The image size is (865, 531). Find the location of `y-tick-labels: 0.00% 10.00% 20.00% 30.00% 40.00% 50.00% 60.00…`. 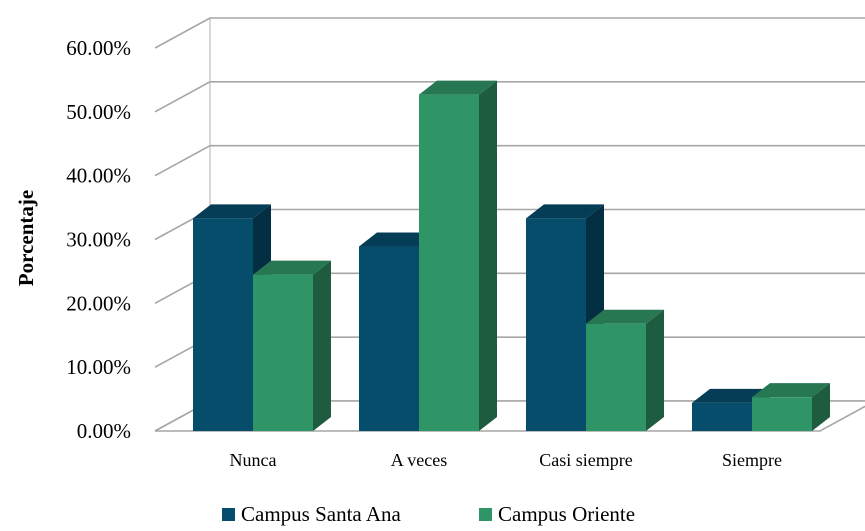

y-tick-labels: 0.00% 10.00% 20.00% 30.00% 40.00% 50.00% 60.00… is located at coordinates (98, 239).